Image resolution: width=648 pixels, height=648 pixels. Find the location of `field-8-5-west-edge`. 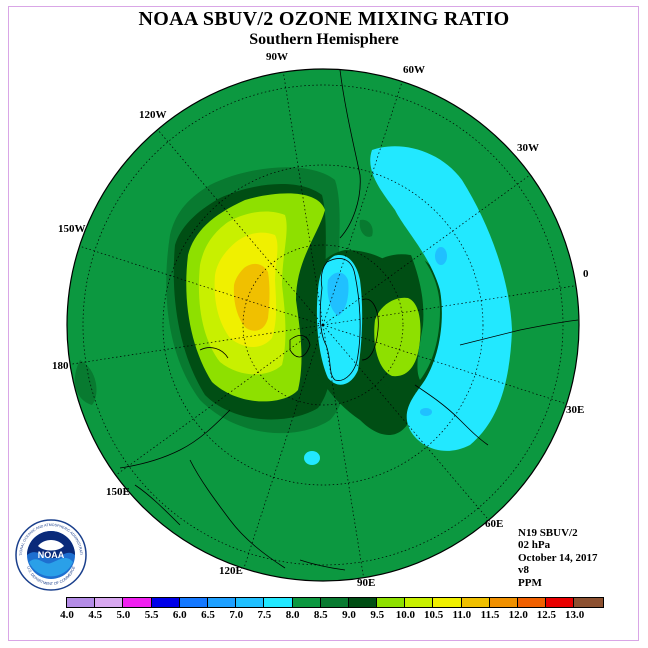

field-8-5-west-edge is located at coordinates (85, 382).